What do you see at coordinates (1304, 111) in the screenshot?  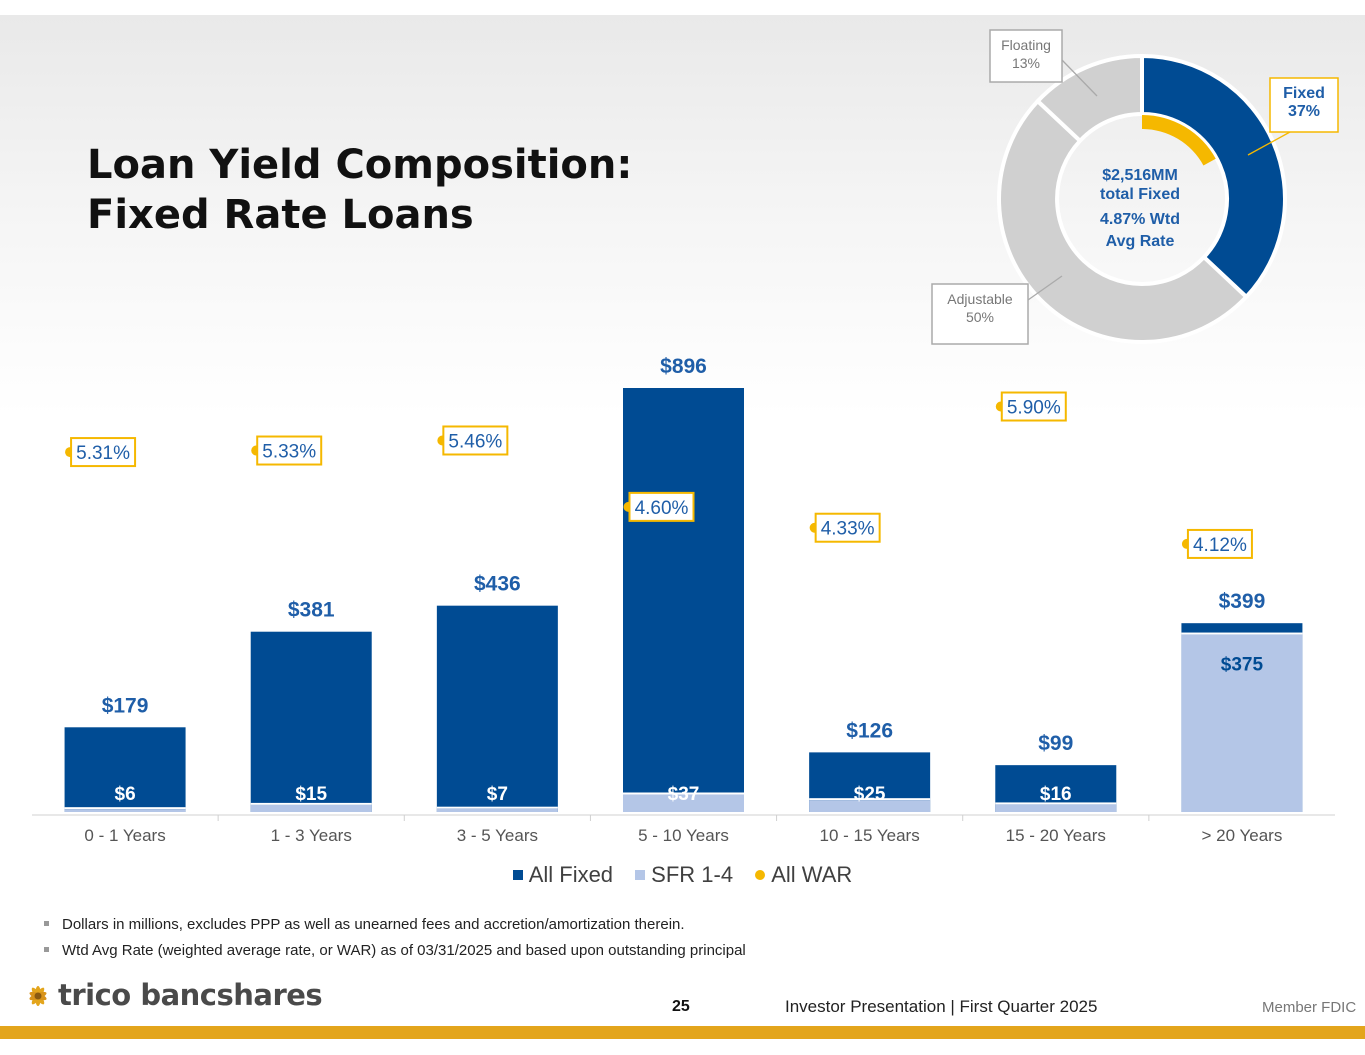 I see `callout-fixed-text: 37%` at bounding box center [1304, 111].